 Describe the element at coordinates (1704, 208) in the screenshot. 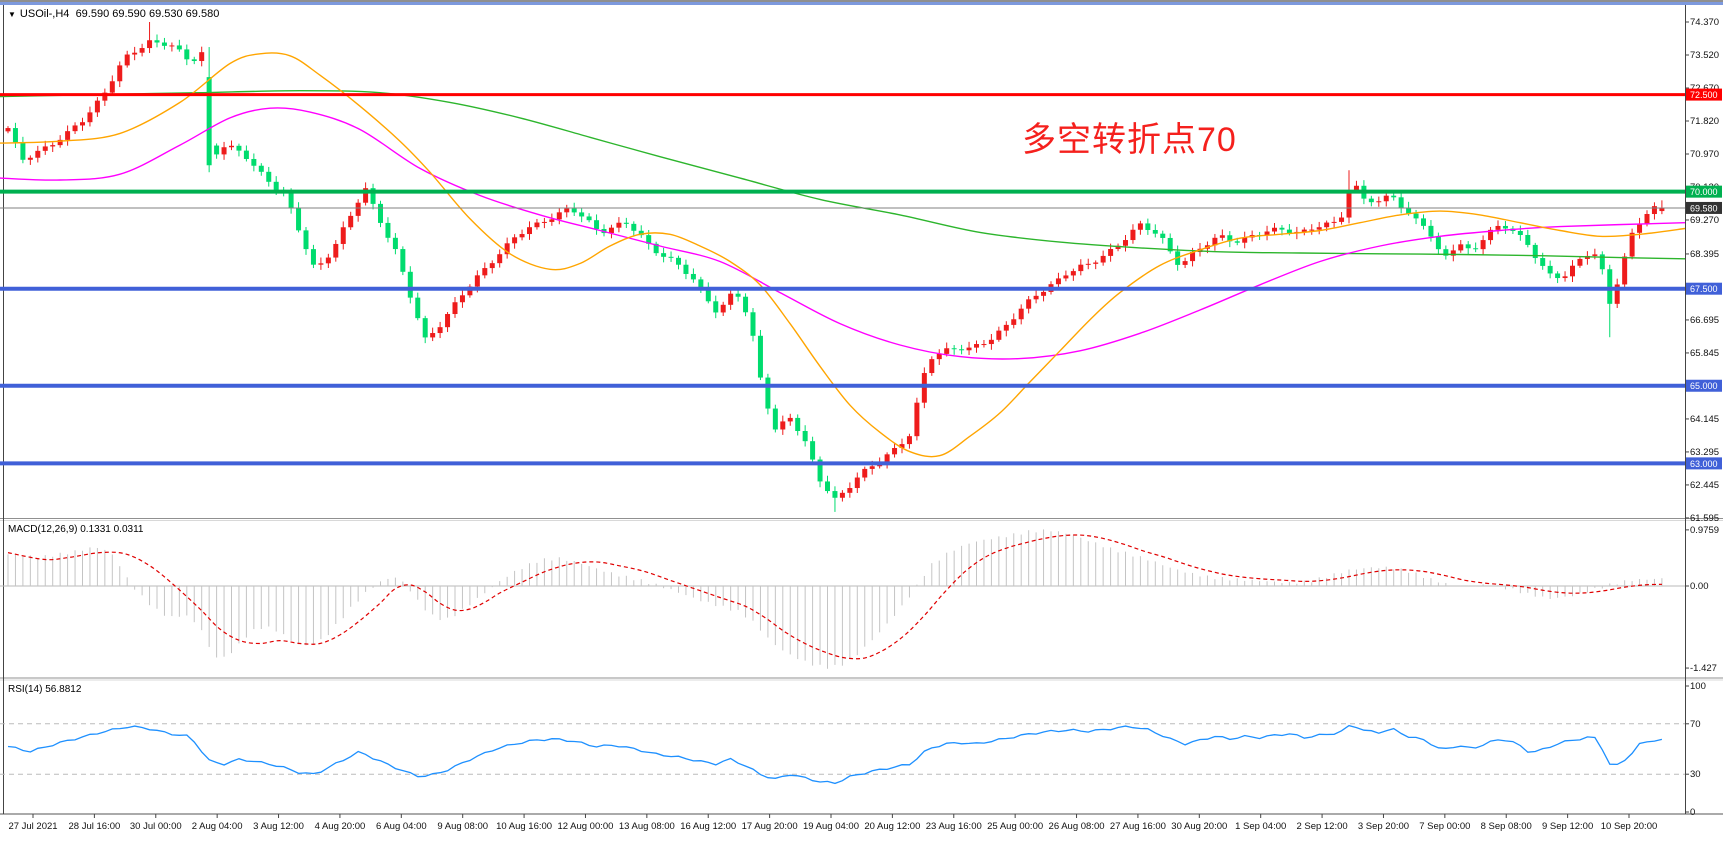

I see `svg-text: 69.580` at that location.